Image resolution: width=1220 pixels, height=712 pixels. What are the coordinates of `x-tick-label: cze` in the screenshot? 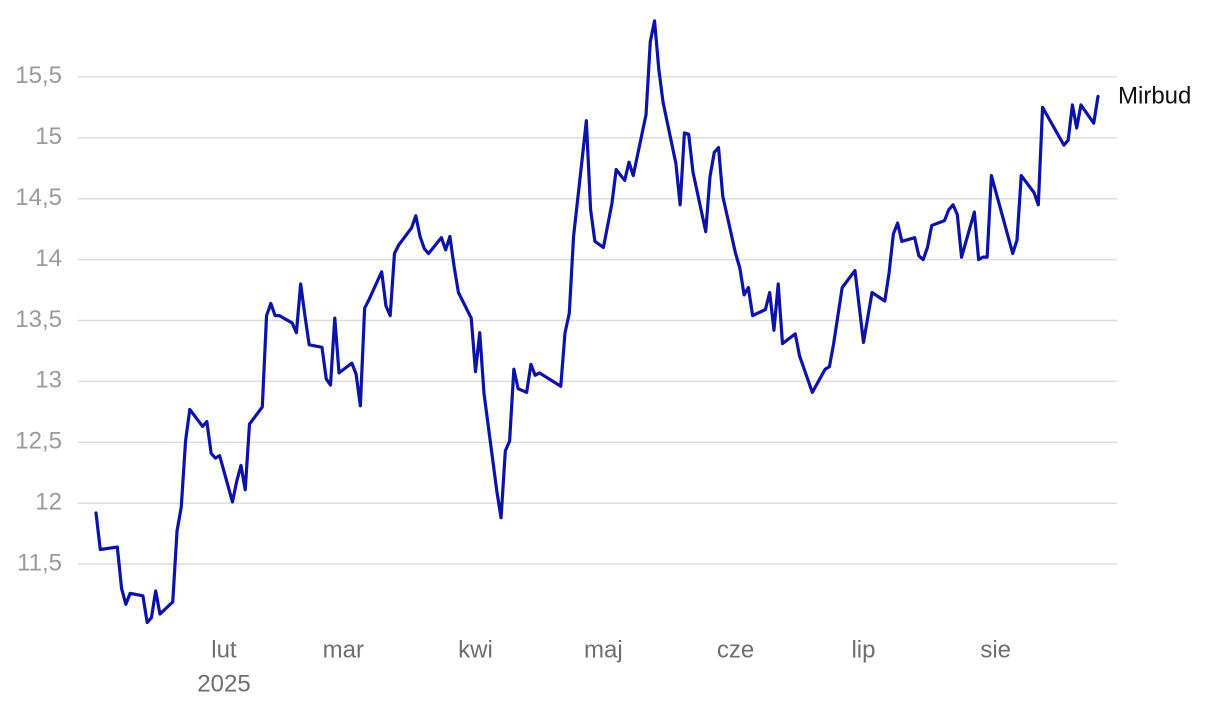 It's located at (735, 649).